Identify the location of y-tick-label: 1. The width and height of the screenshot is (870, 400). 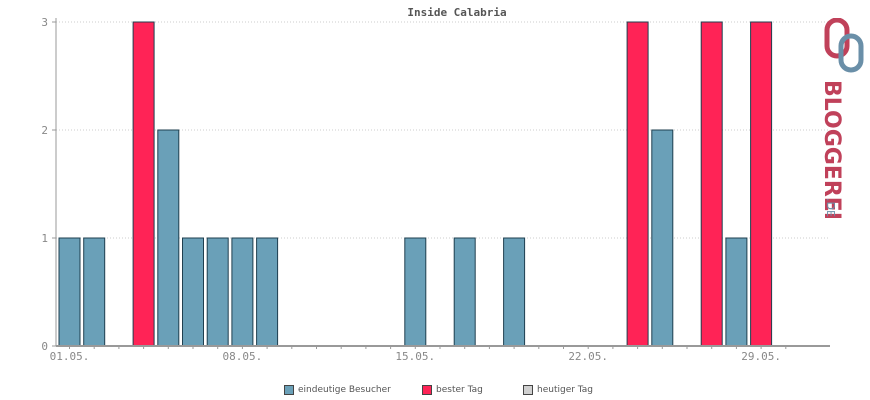
(44, 238).